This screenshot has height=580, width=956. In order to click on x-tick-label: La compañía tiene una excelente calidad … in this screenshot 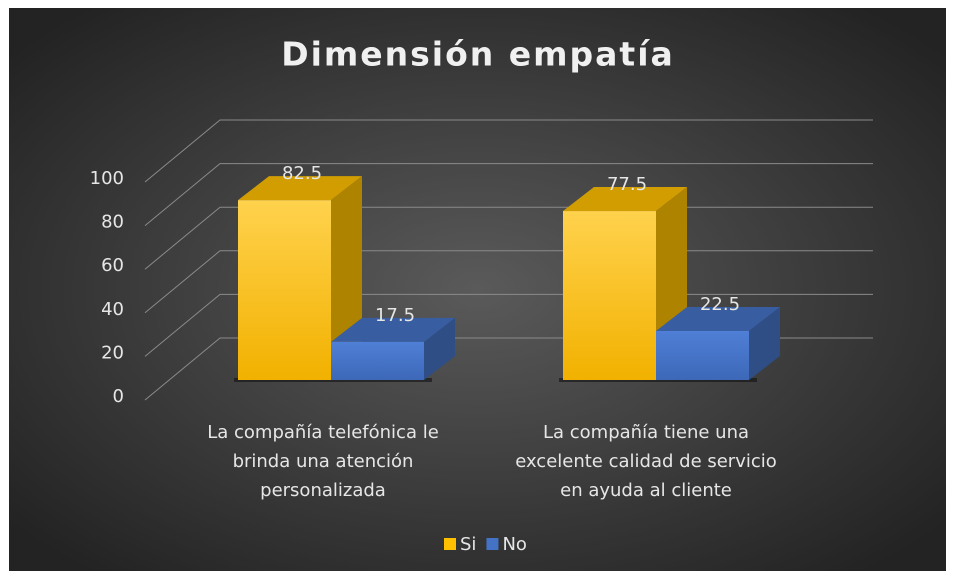, I will do `click(646, 461)`.